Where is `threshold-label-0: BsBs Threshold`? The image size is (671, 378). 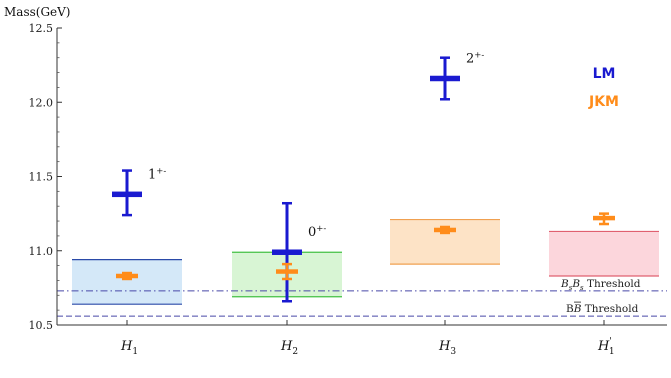
threshold-label-0: BsBs Threshold is located at coordinates (600, 285).